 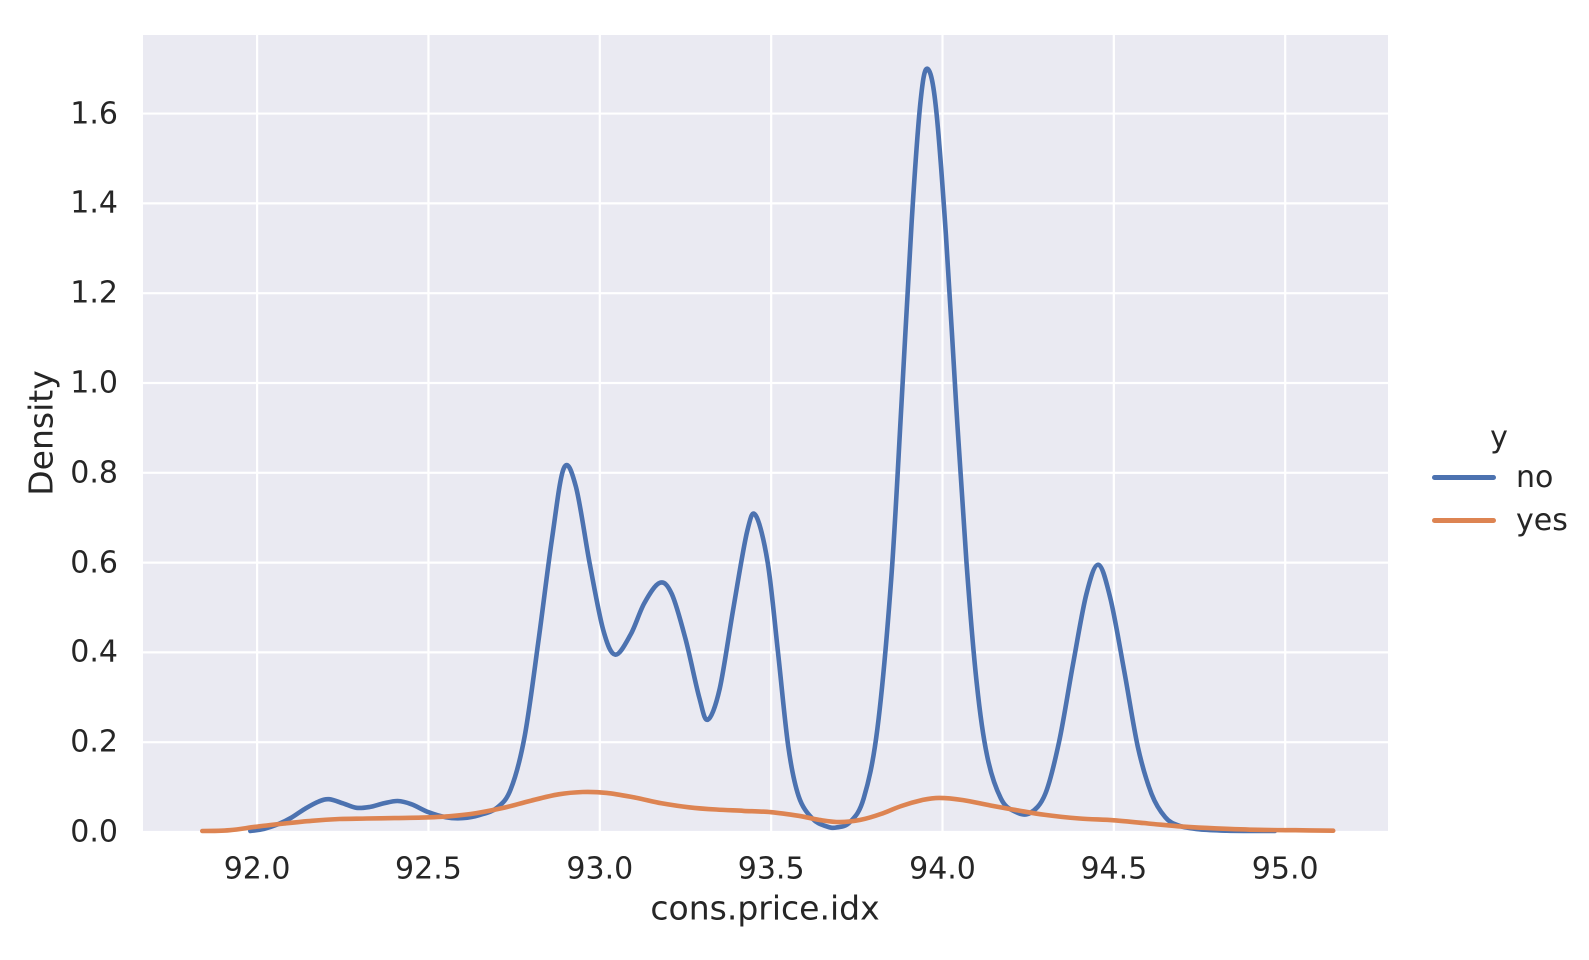 I want to click on legend-item-label: no, so click(x=1535, y=477).